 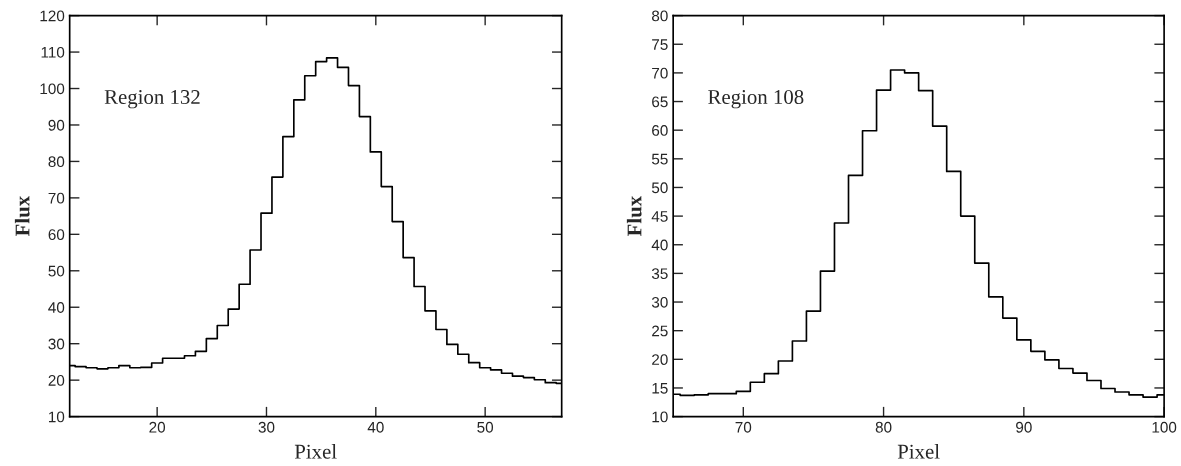 What do you see at coordinates (743, 427) in the screenshot?
I see `x-tick-label: 70` at bounding box center [743, 427].